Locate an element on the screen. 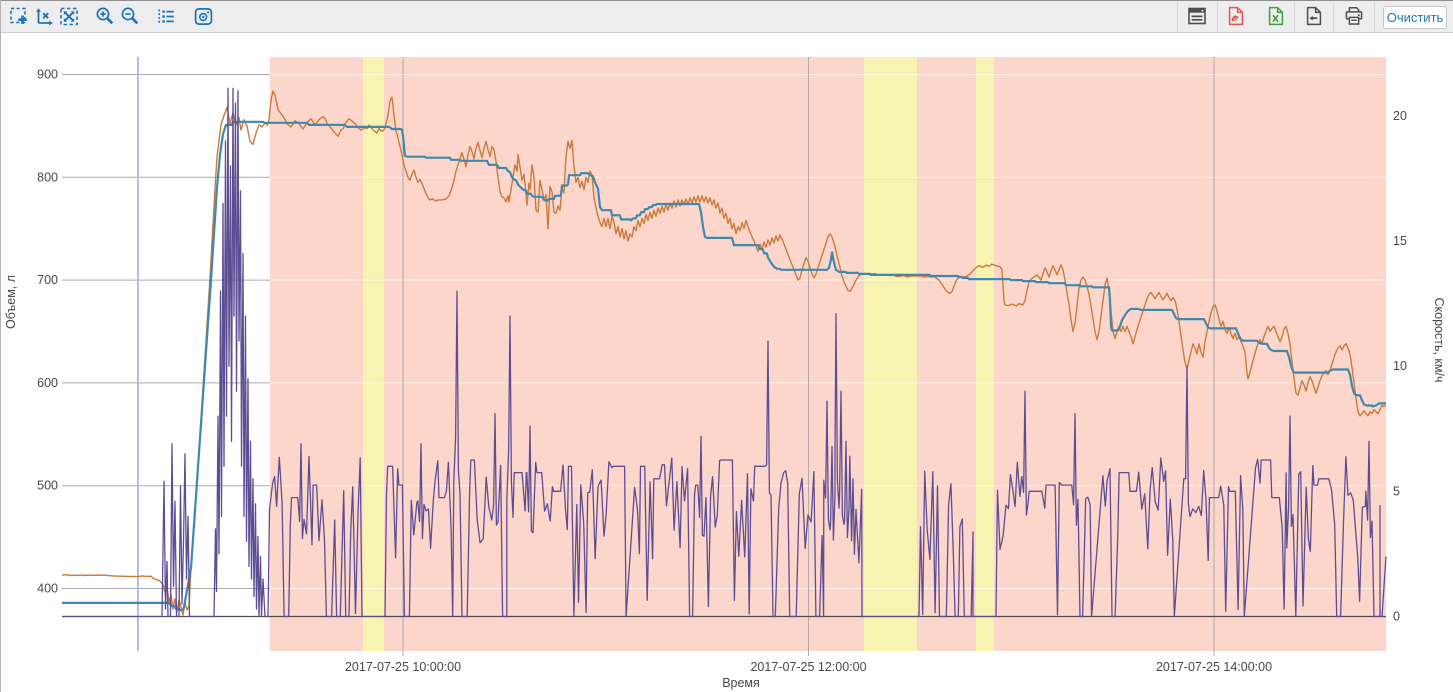  y-right-tick-label: 15 is located at coordinates (1400, 241).